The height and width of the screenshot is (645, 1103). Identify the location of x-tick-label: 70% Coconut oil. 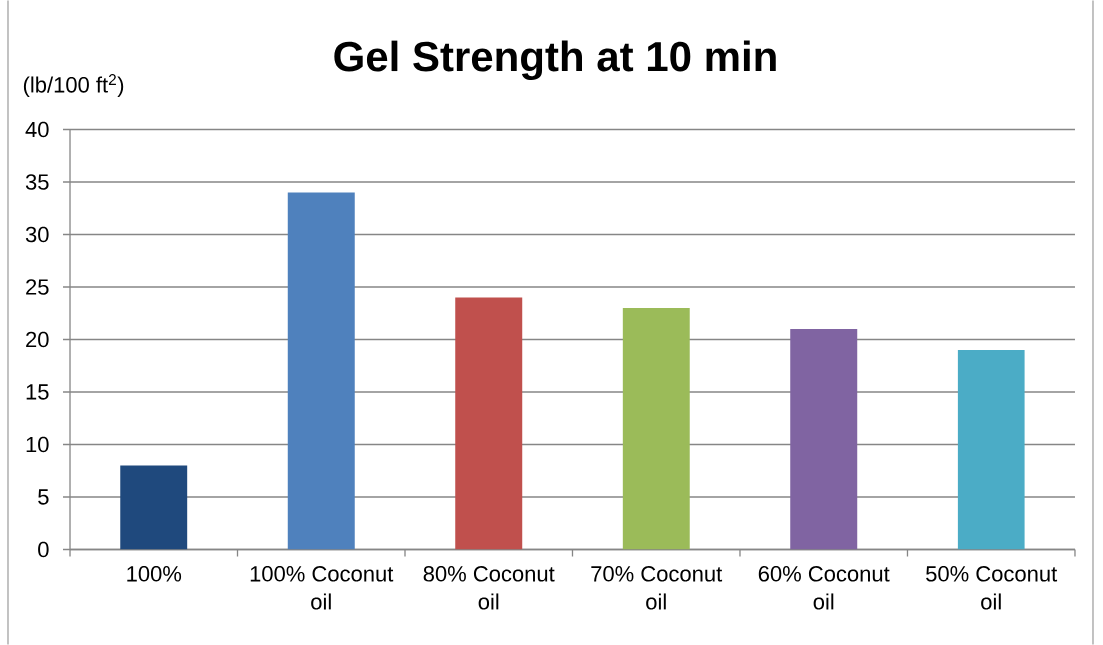
(657, 588).